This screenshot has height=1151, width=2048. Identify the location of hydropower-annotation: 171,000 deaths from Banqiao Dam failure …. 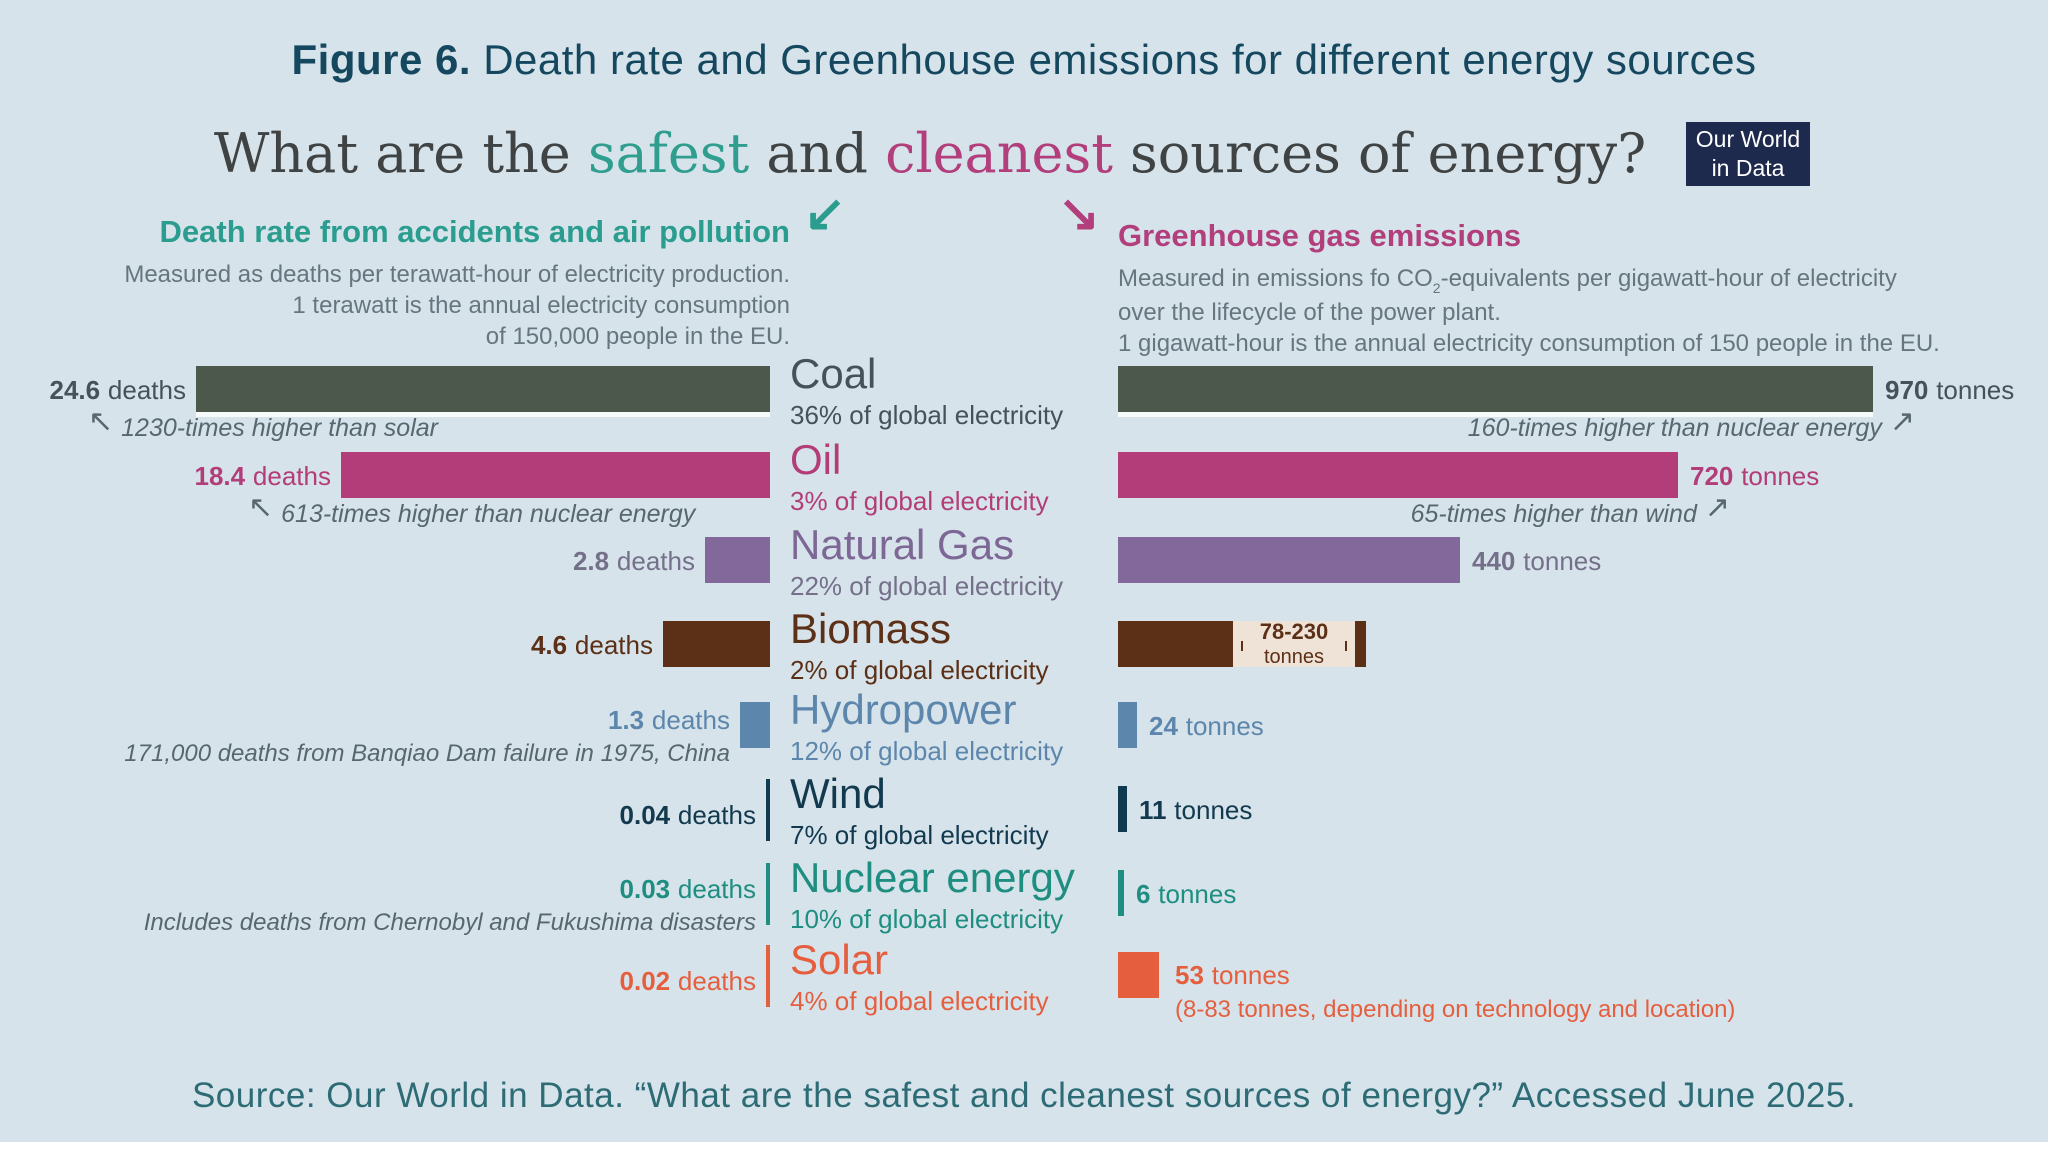
(427, 753).